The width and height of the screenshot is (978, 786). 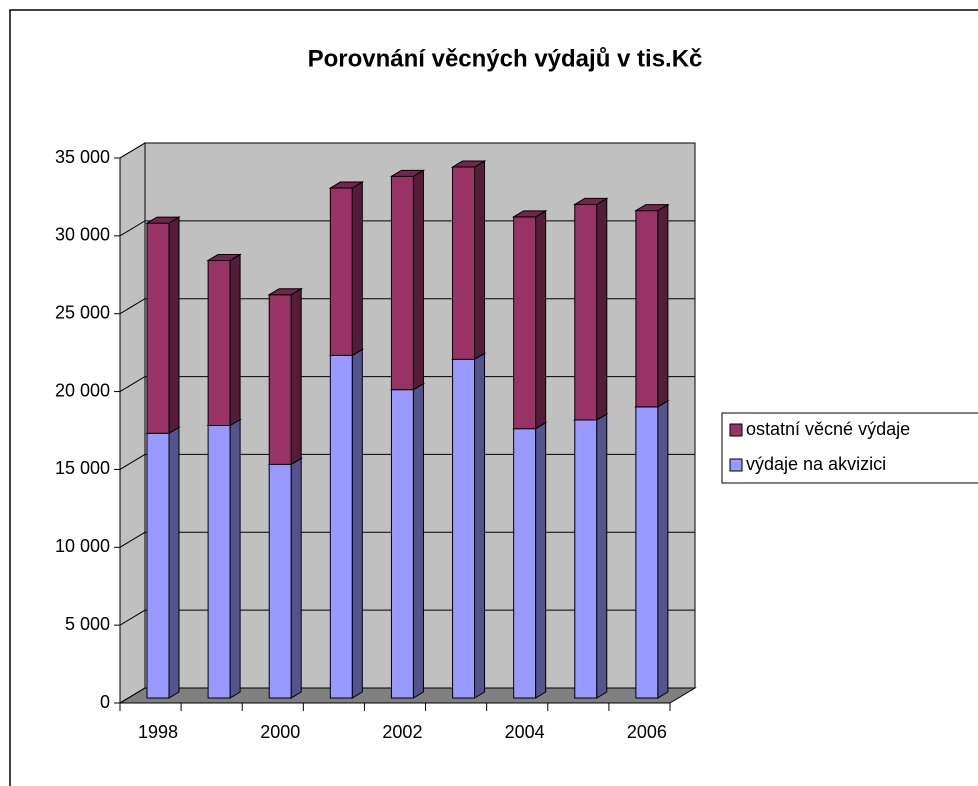 I want to click on y-tick-label: 20 000, so click(x=82, y=390).